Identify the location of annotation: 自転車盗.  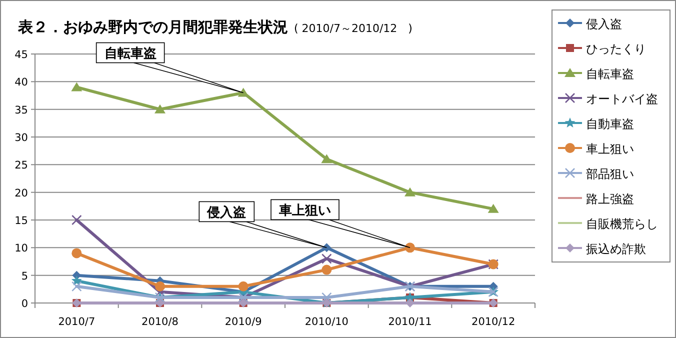
(130, 54).